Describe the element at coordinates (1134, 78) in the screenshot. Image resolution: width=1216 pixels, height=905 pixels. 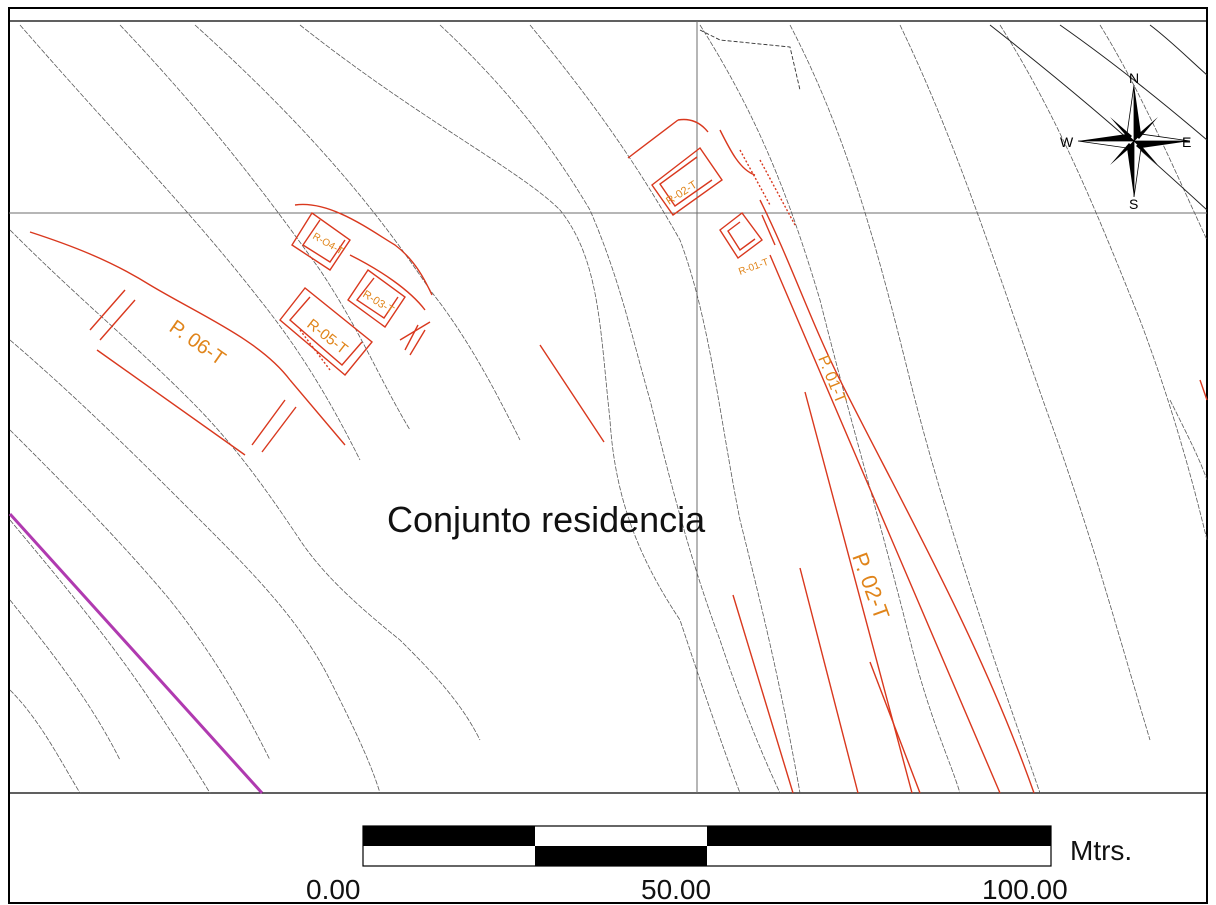
I see `compass-n: N` at that location.